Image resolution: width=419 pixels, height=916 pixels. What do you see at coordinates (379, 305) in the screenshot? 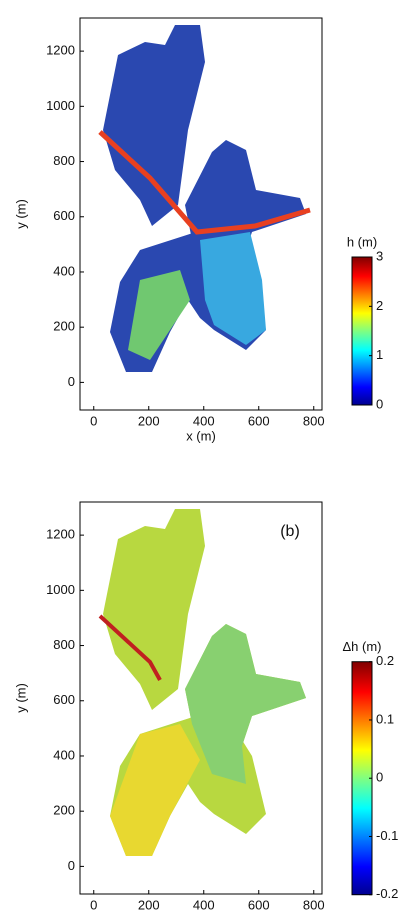
I see `colorbar-tick-label: 2` at bounding box center [379, 305].